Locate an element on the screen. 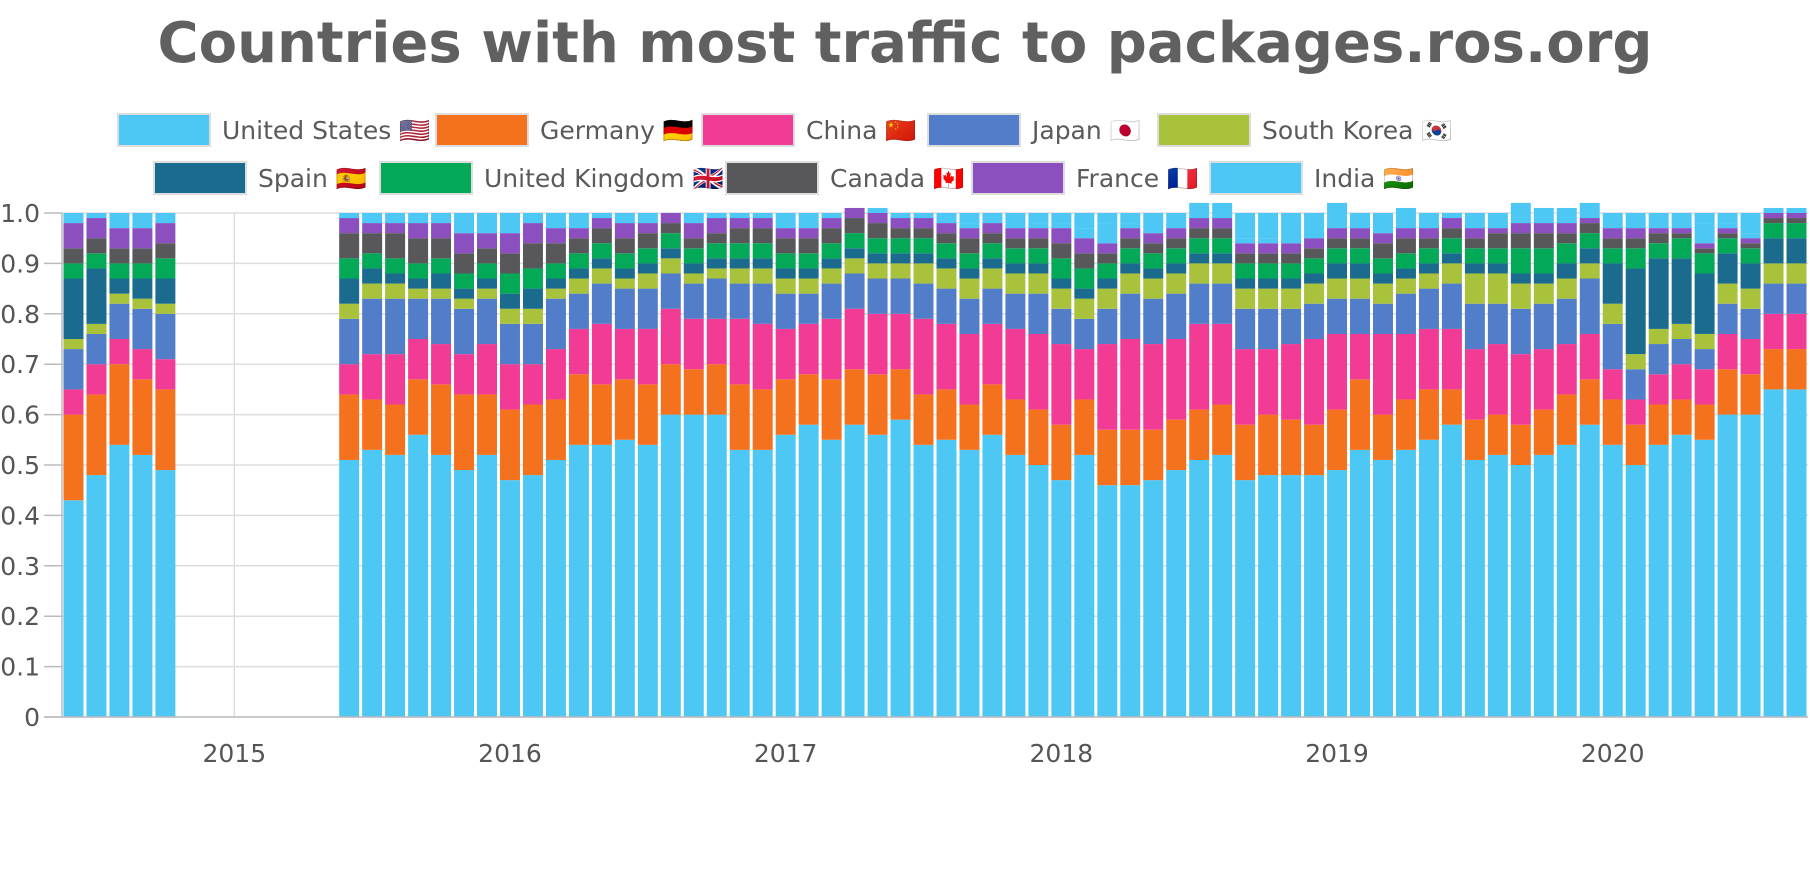  y-tick-label: 0.4 is located at coordinates (20, 515).